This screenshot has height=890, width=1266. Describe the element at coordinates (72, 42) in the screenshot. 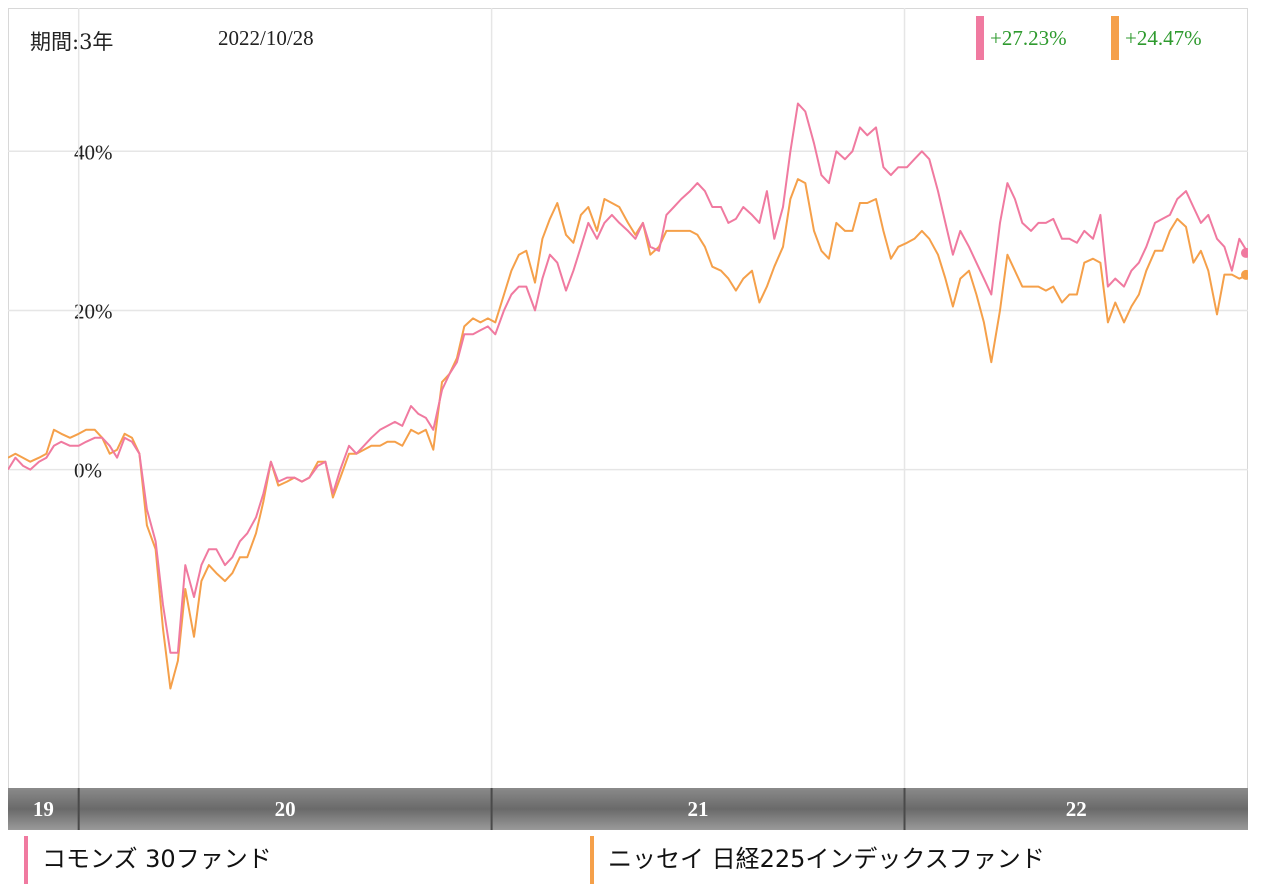

I see `period-label: 期間:3年` at that location.